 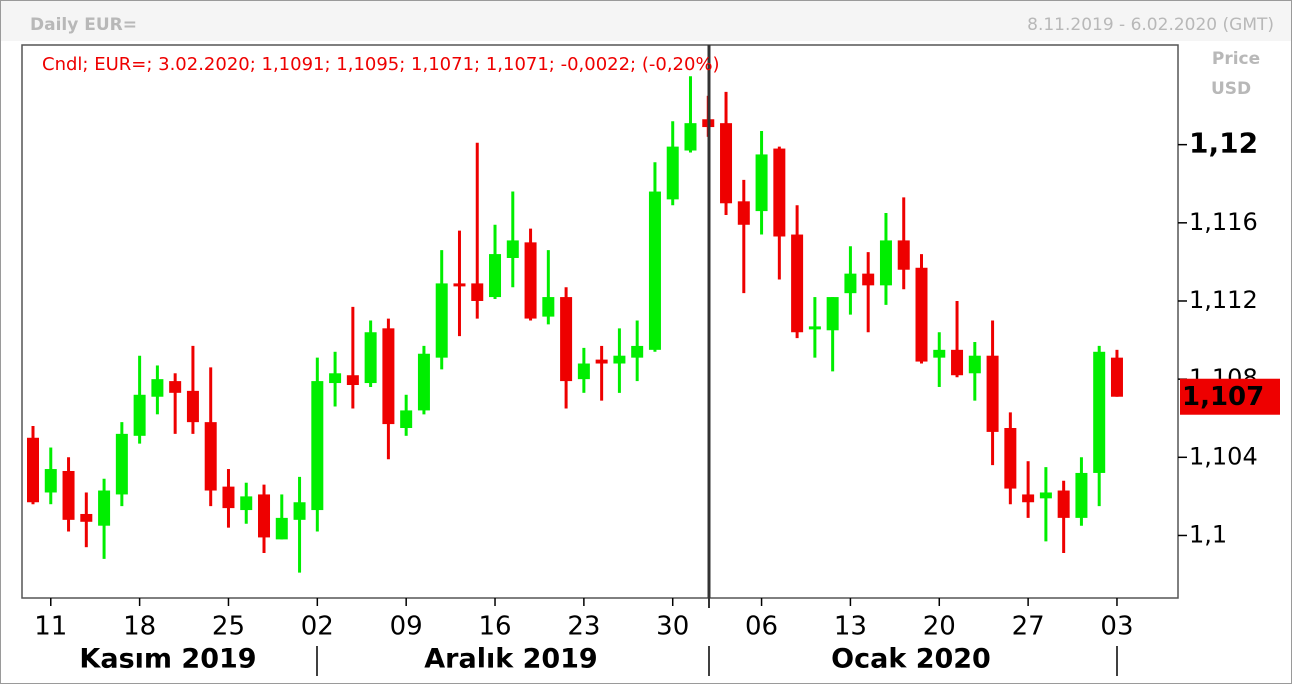 I want to click on x-tick-label: 02, so click(x=317, y=627).